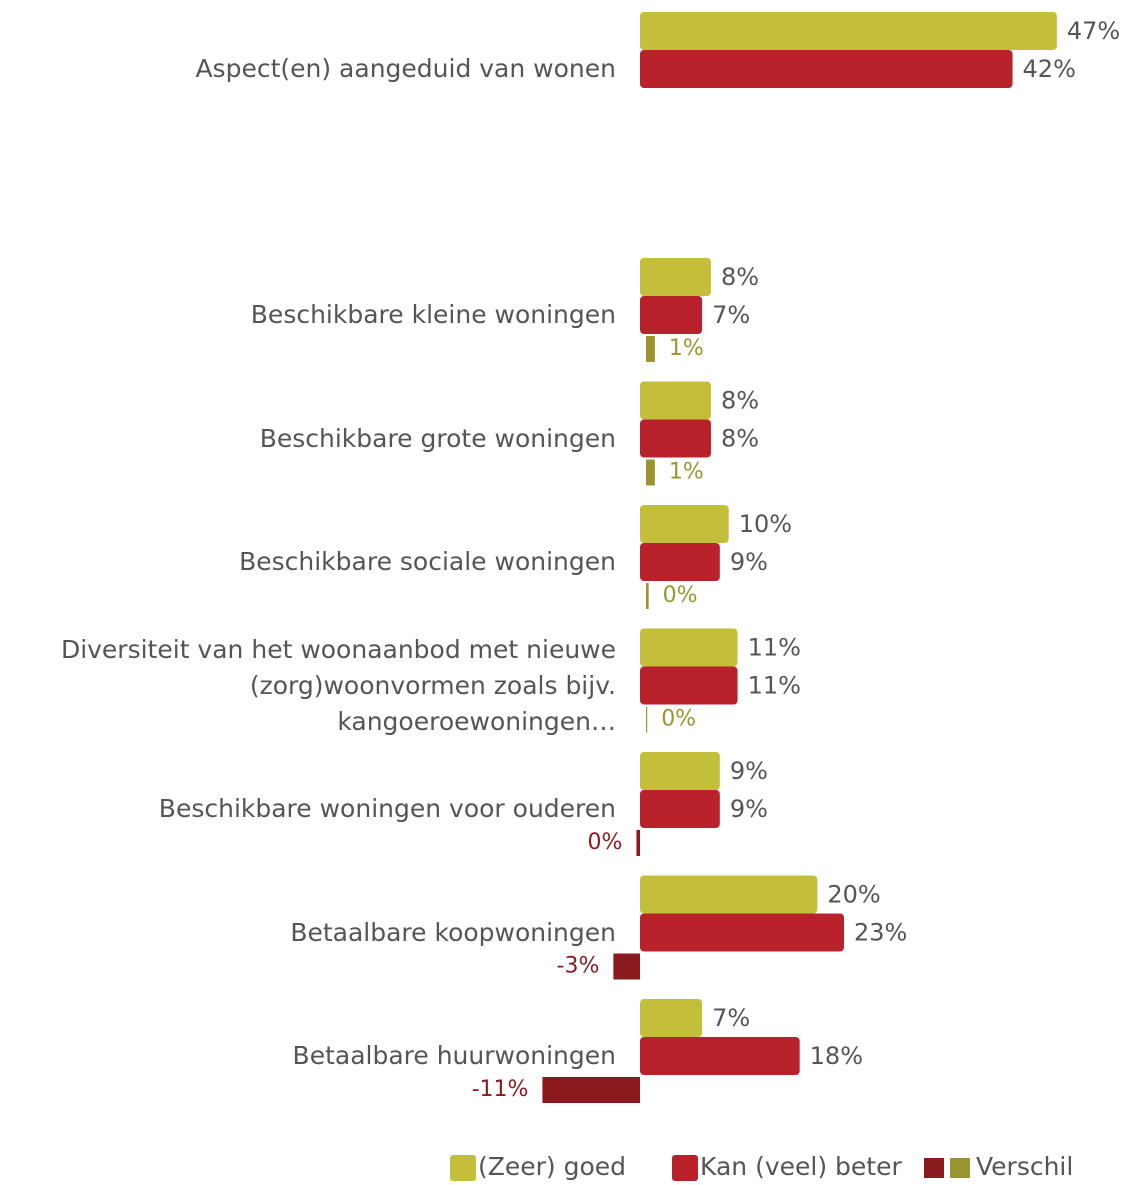 The height and width of the screenshot is (1185, 1132). What do you see at coordinates (500, 1089) in the screenshot?
I see `value-label: -11%` at bounding box center [500, 1089].